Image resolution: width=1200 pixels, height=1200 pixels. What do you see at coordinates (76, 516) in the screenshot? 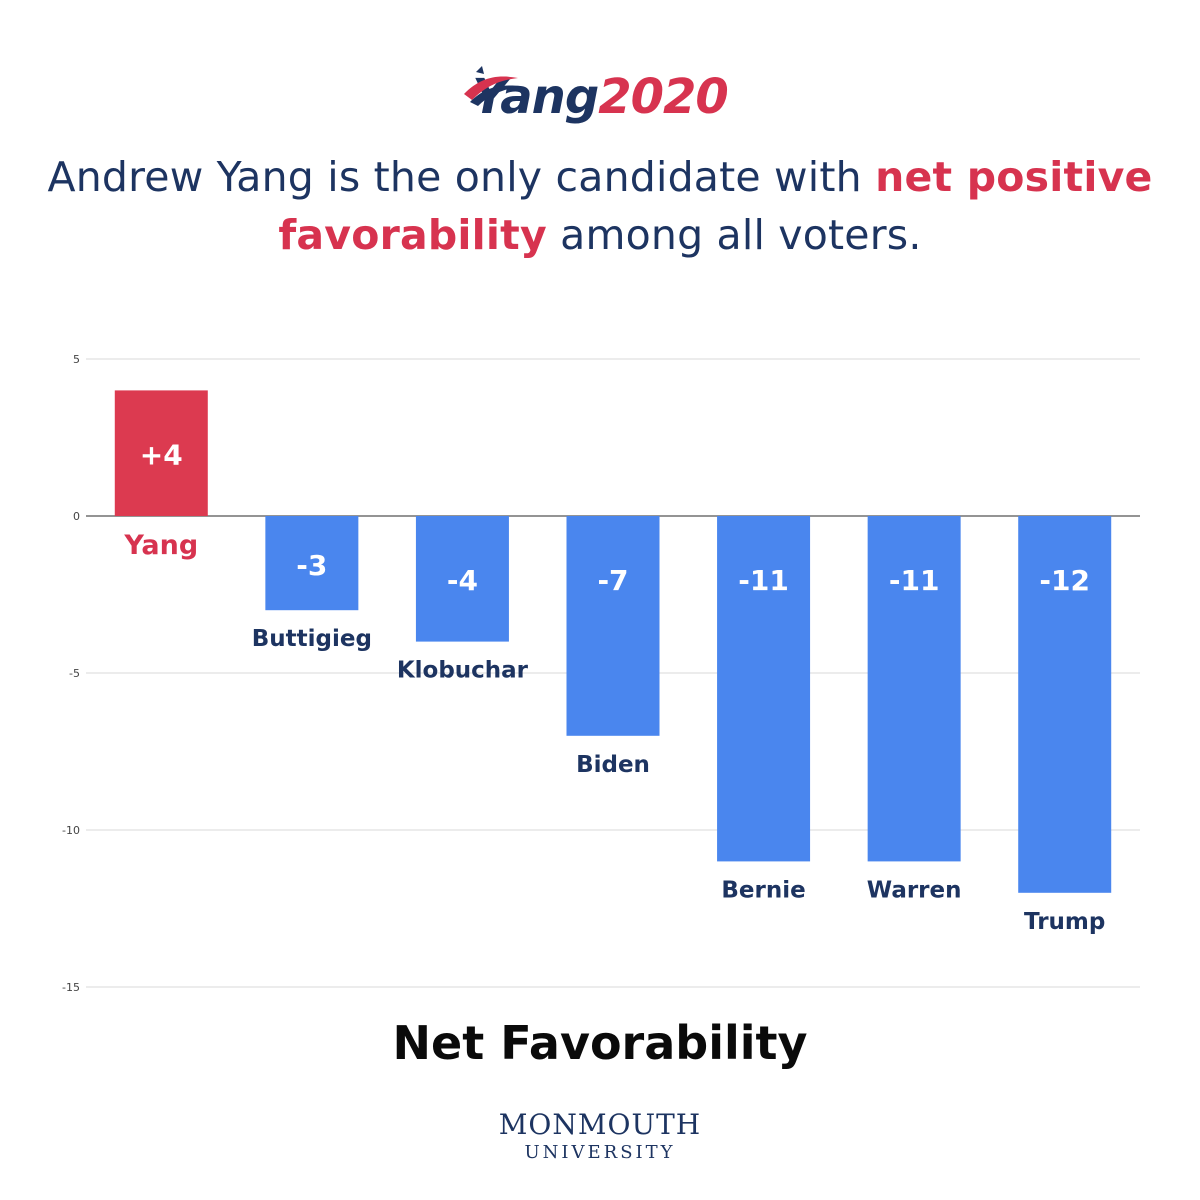
I see `y-tick-label: 0` at bounding box center [76, 516].